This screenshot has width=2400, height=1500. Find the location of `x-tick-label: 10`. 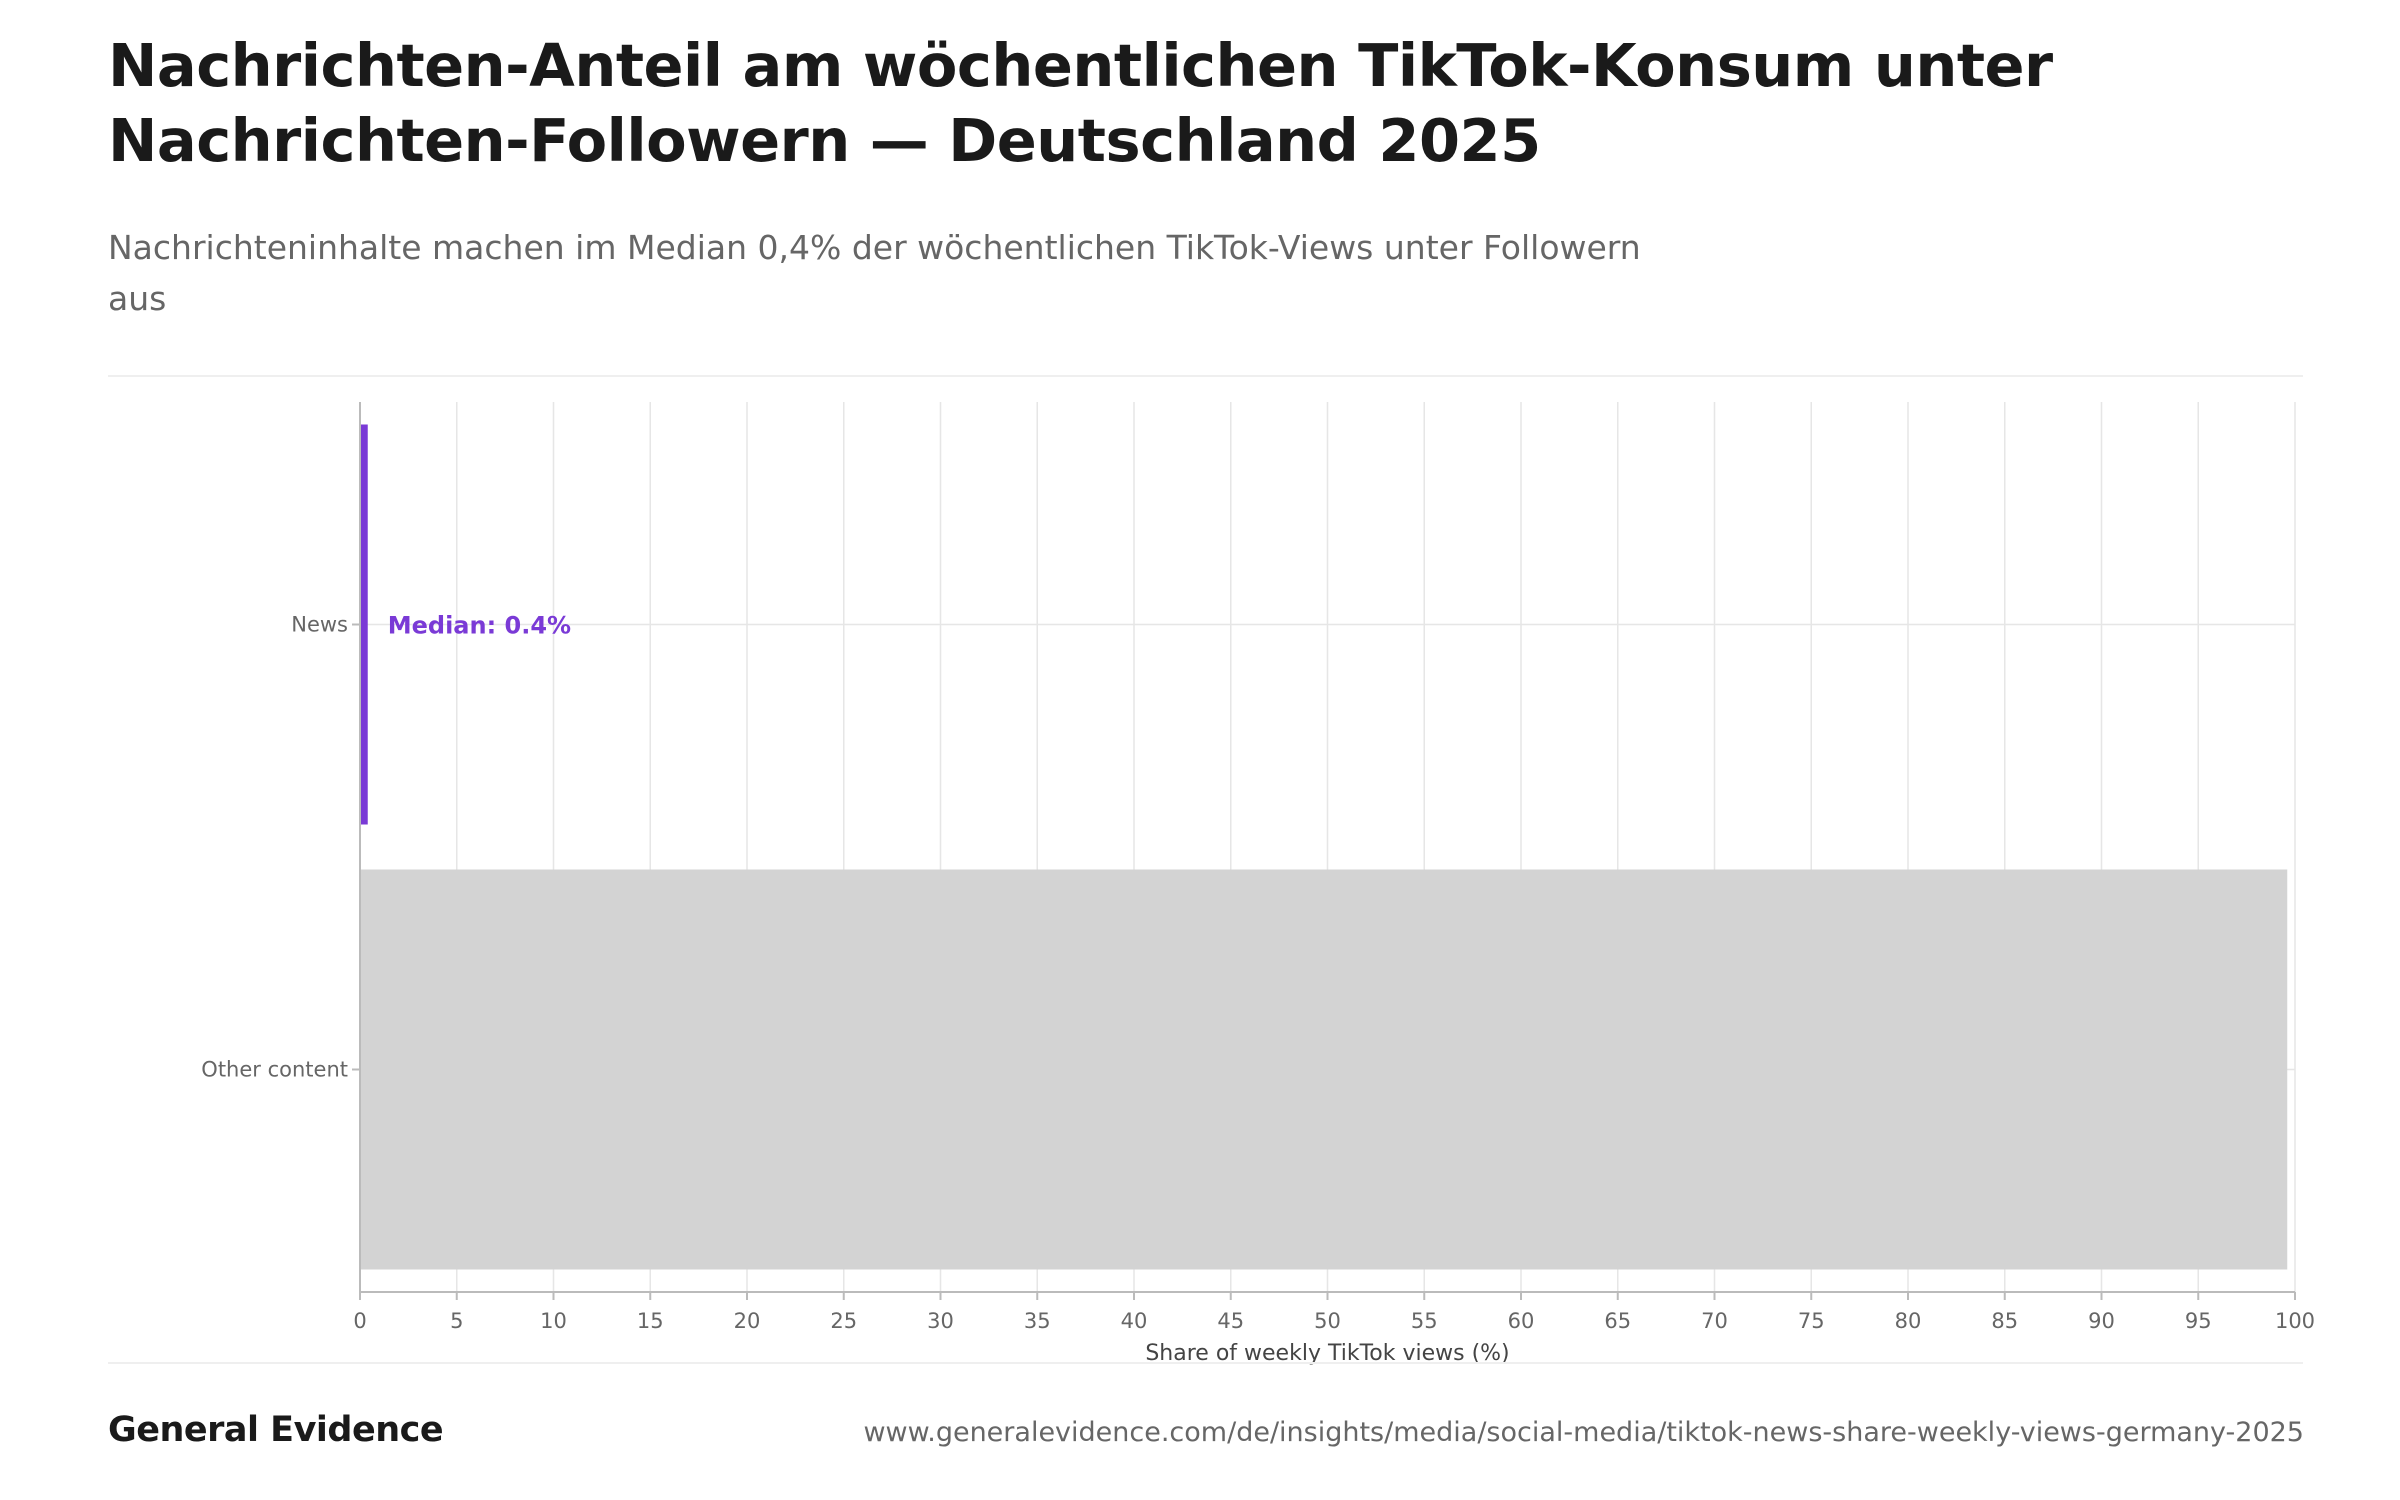

x-tick-label: 10 is located at coordinates (553, 1321).